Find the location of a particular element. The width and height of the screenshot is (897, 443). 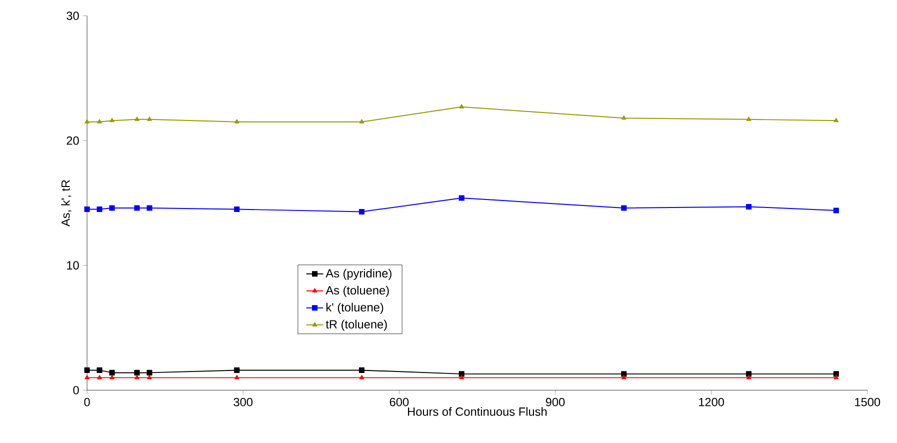

y-tick-label: 30 is located at coordinates (72, 16).